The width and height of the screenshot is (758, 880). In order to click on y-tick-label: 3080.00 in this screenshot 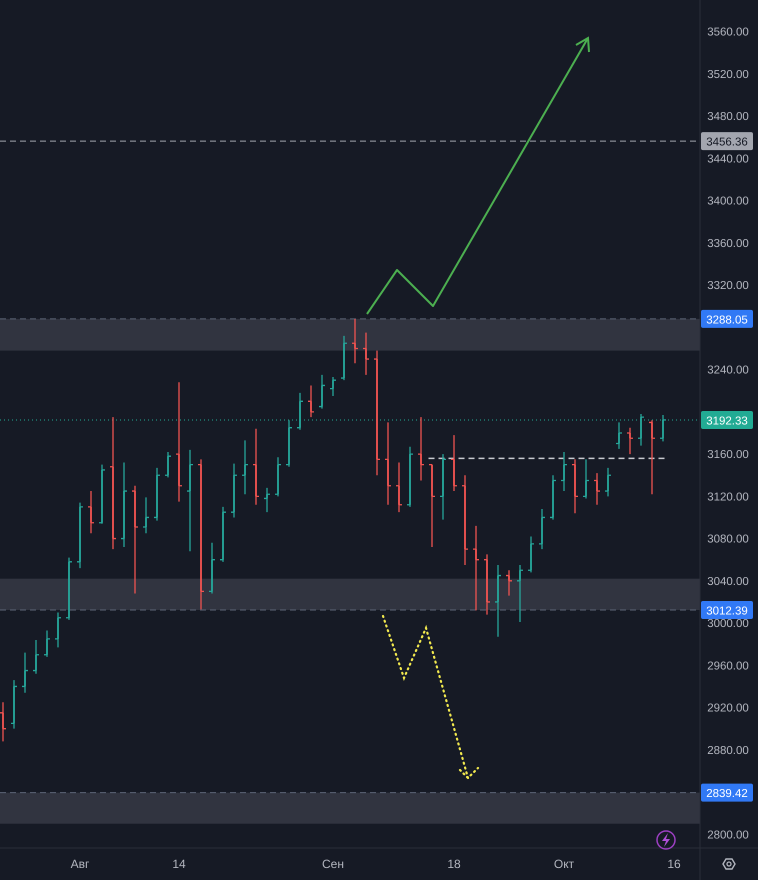, I will do `click(728, 540)`.